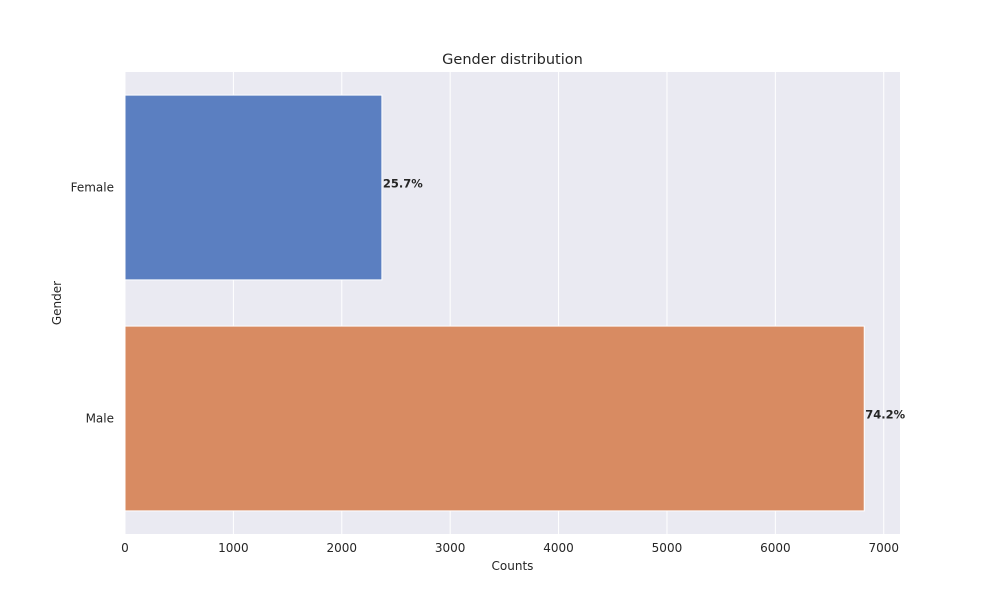 This screenshot has width=1000, height=600. Describe the element at coordinates (558, 548) in the screenshot. I see `x-tick-label: 4000` at that location.